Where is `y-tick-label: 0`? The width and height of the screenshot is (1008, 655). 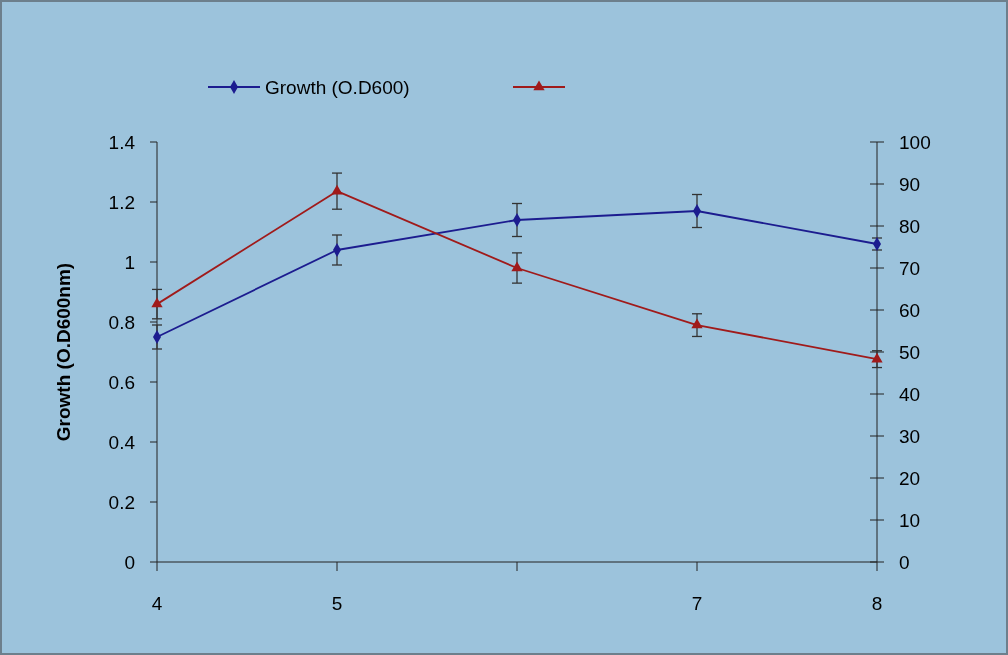
y-tick-label: 0 is located at coordinates (129, 562).